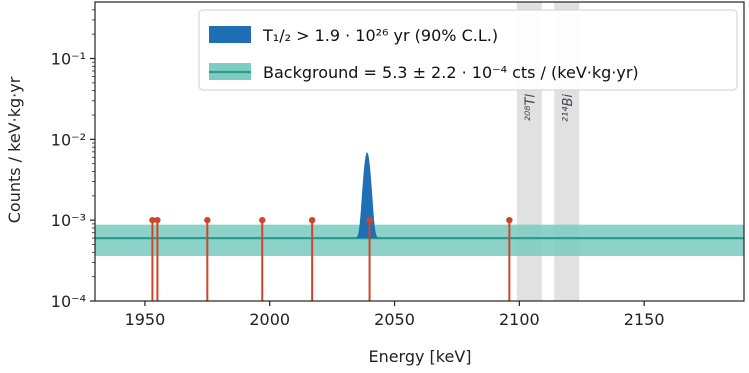 This screenshot has width=749, height=373. I want to click on y-tick-label: 10⁻¹, so click(68, 59).